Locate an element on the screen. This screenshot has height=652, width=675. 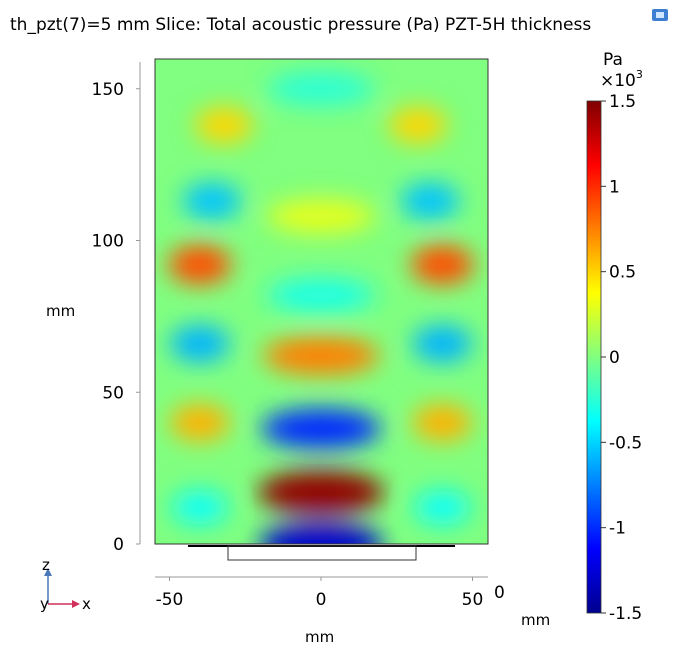
colorbar-multiplier: ×10³ is located at coordinates (621, 79).